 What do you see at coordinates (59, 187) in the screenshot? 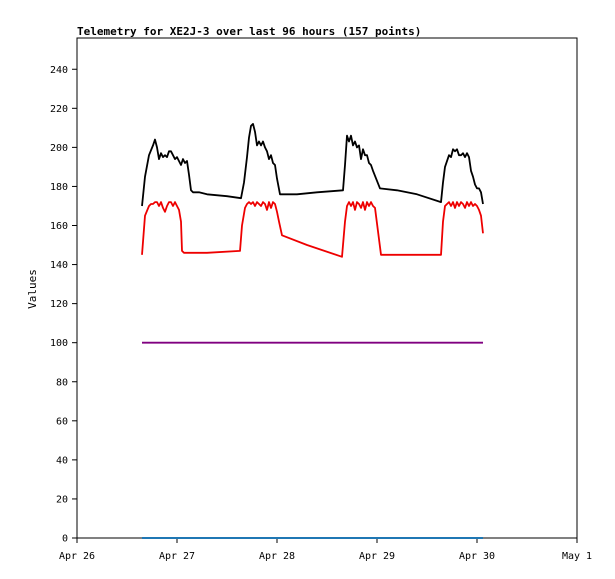
I see `y-tick-label: 180` at bounding box center [59, 187].